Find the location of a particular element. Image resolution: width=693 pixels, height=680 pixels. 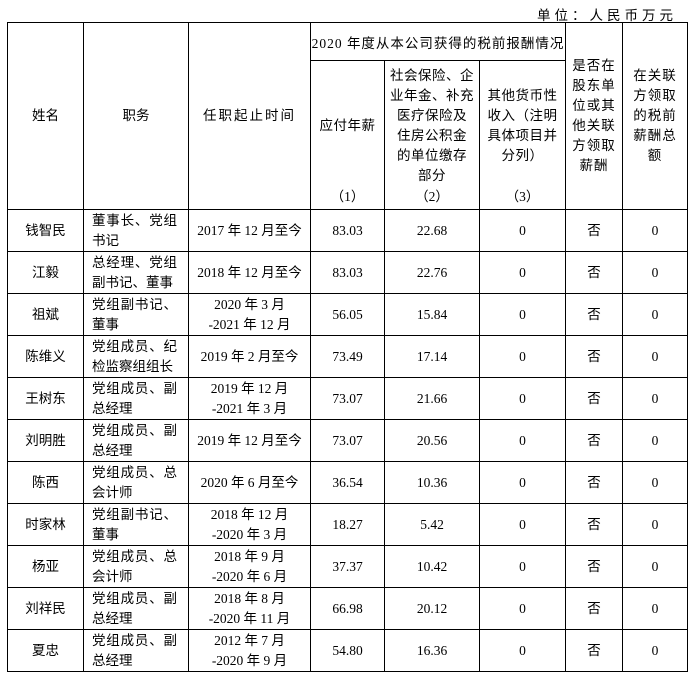

table-row: 陈西 党组成员、总会计师 2020 年 6 月至今 36.54 10.36 0 否 0 is located at coordinates (347, 482).